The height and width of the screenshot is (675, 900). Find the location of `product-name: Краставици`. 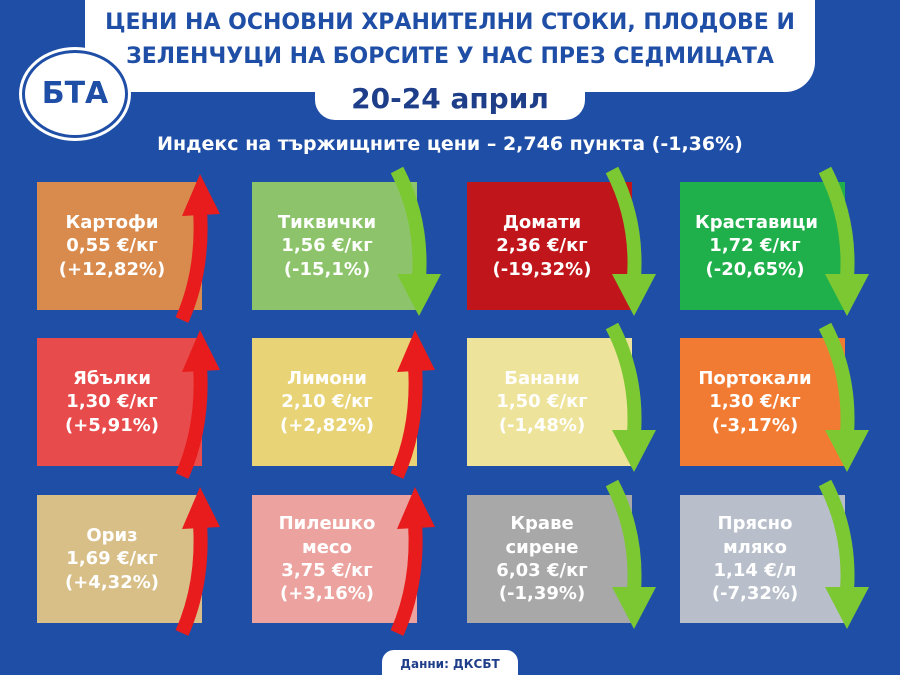

product-name: Краставици is located at coordinates (756, 222).